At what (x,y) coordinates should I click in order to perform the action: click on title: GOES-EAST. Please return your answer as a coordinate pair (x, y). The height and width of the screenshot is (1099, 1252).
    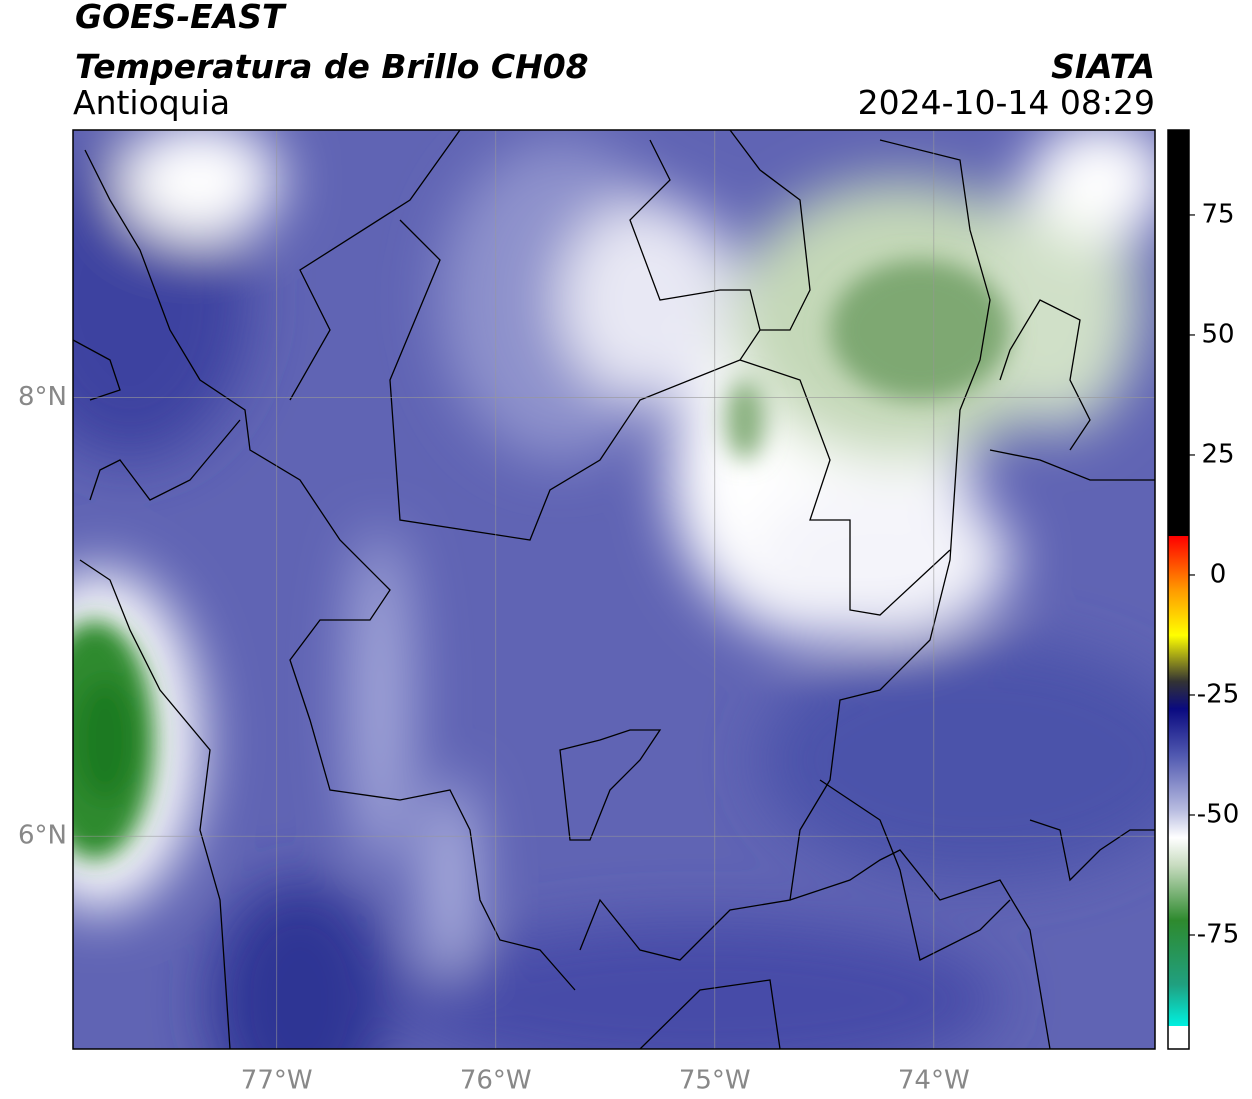
    Looking at the image, I should click on (181, 18).